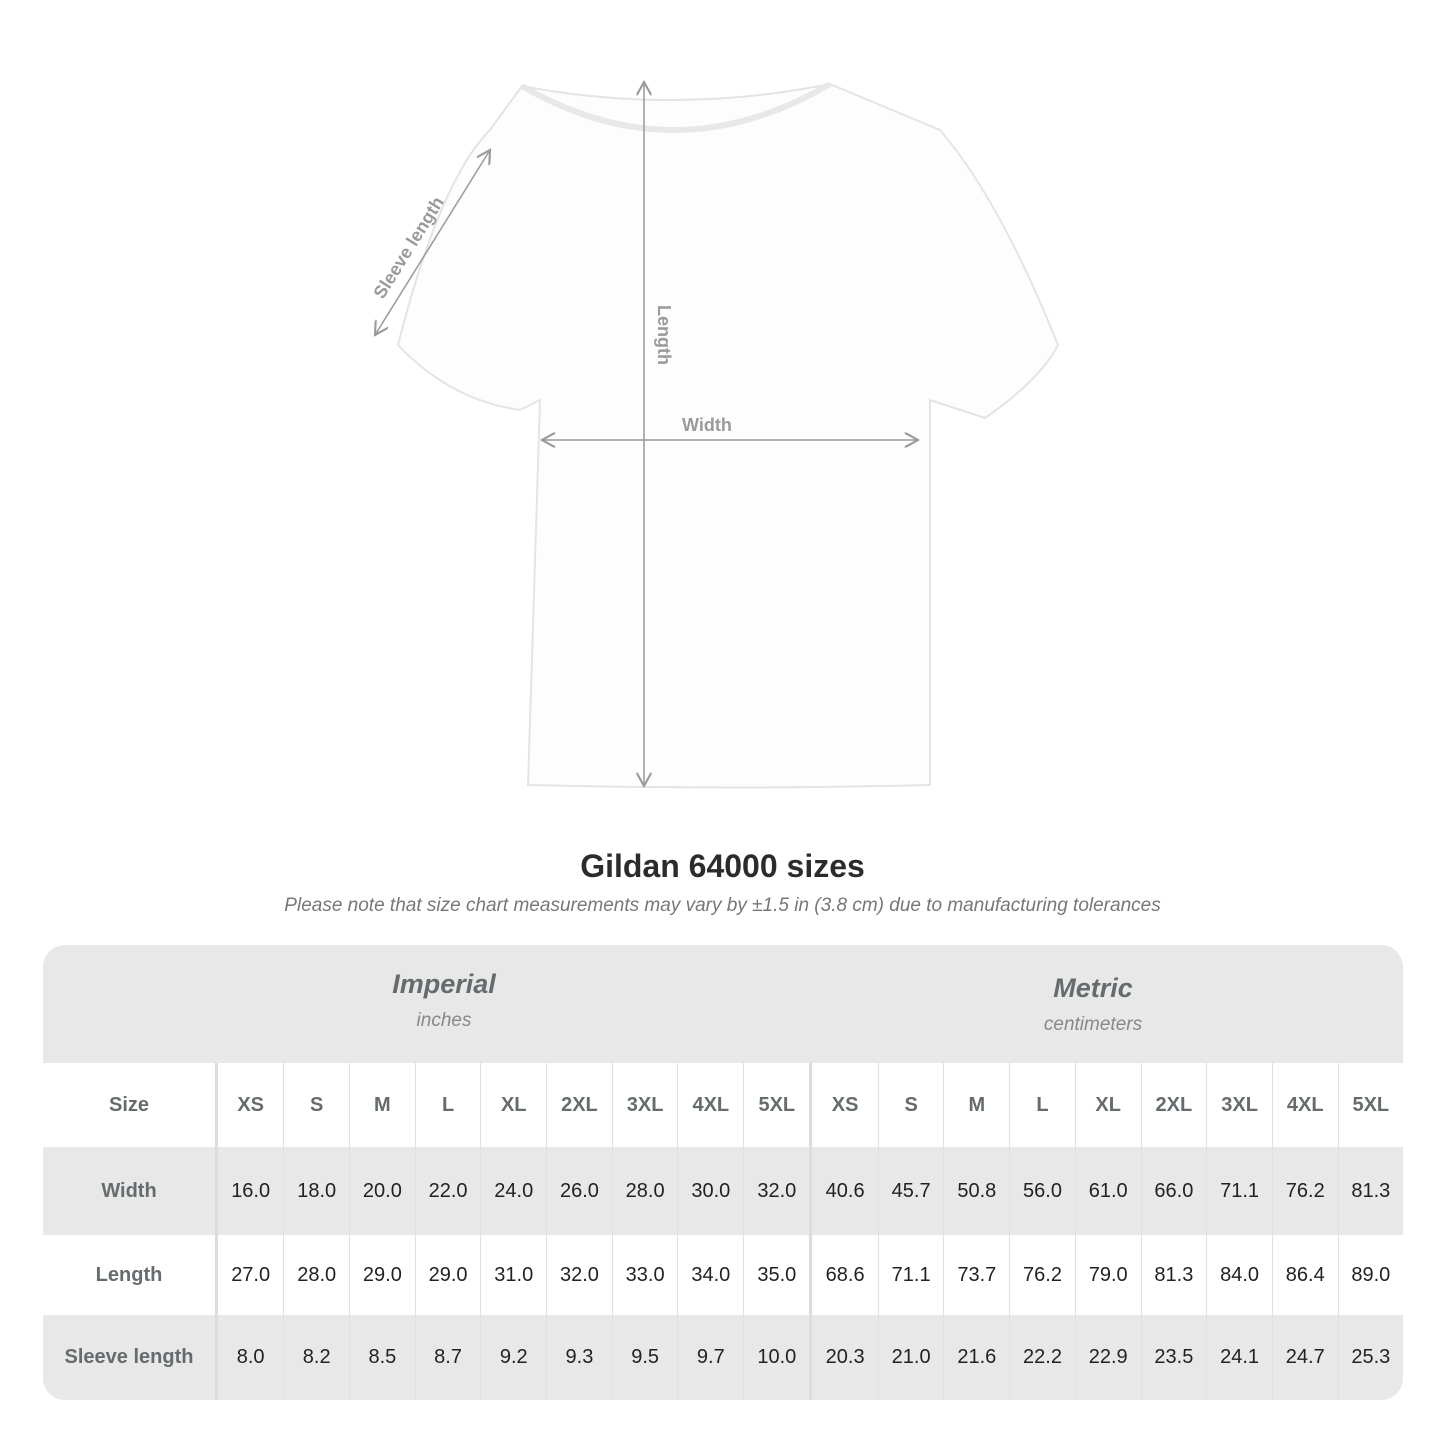 Image resolution: width=1445 pixels, height=1445 pixels. What do you see at coordinates (844, 1191) in the screenshot?
I see `metric-value-cell: 40.6` at bounding box center [844, 1191].